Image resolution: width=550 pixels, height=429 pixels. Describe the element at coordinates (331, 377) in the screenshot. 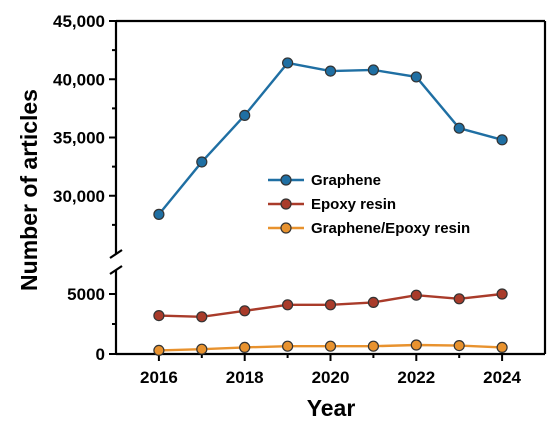

I see `x-tick-label: 2020` at that location.